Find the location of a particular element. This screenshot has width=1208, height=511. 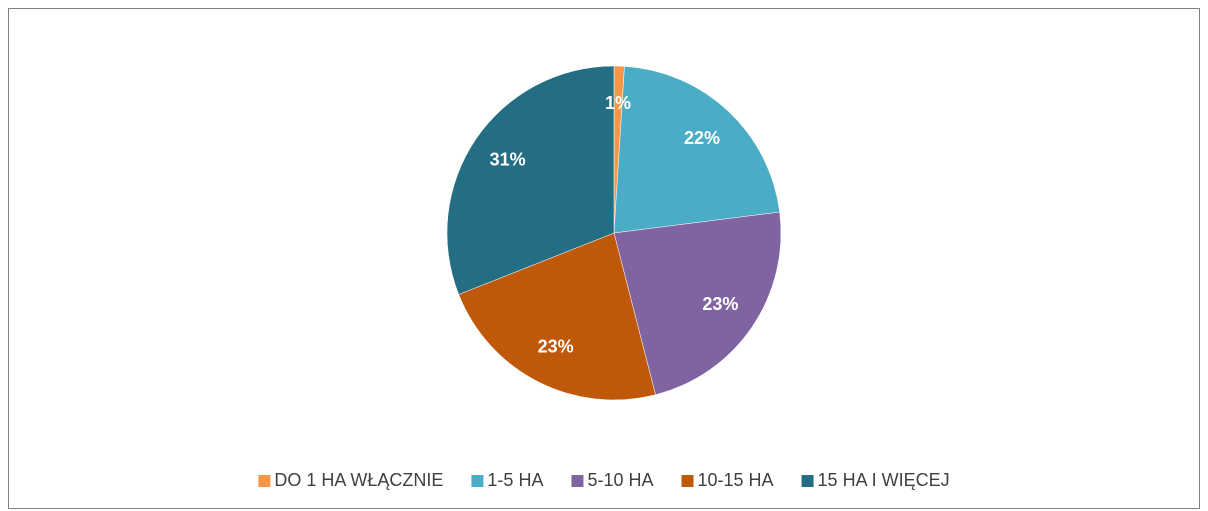

legend-label: 5-10 HA is located at coordinates (620, 480).